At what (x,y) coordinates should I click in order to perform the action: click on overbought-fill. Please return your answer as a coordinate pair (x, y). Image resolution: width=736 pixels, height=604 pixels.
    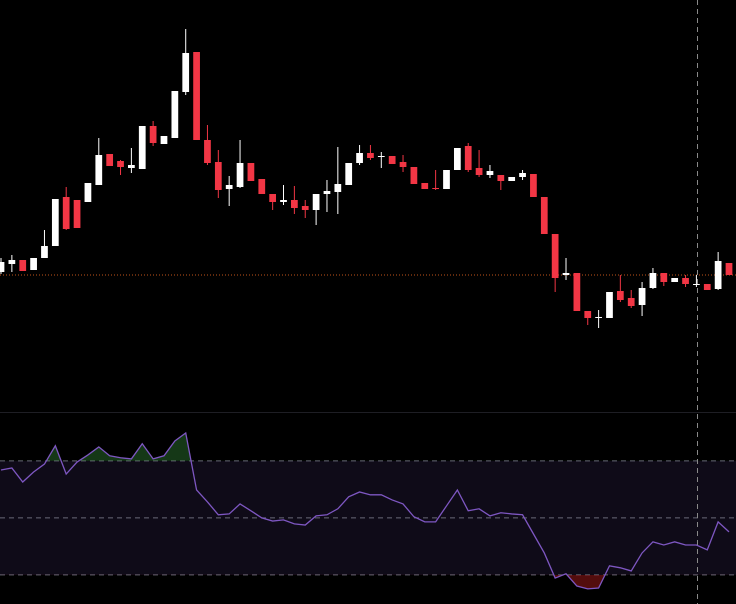
    Looking at the image, I should click on (119, 446).